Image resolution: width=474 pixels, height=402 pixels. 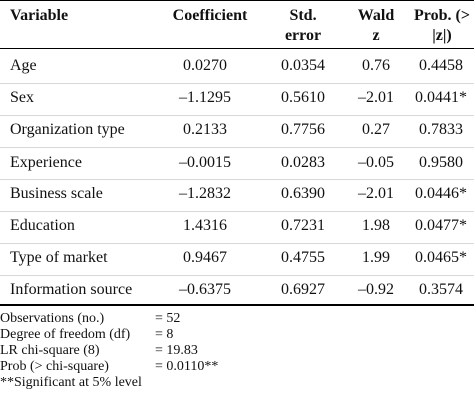 I want to click on header-std-error-line1: Std., so click(x=303, y=15).